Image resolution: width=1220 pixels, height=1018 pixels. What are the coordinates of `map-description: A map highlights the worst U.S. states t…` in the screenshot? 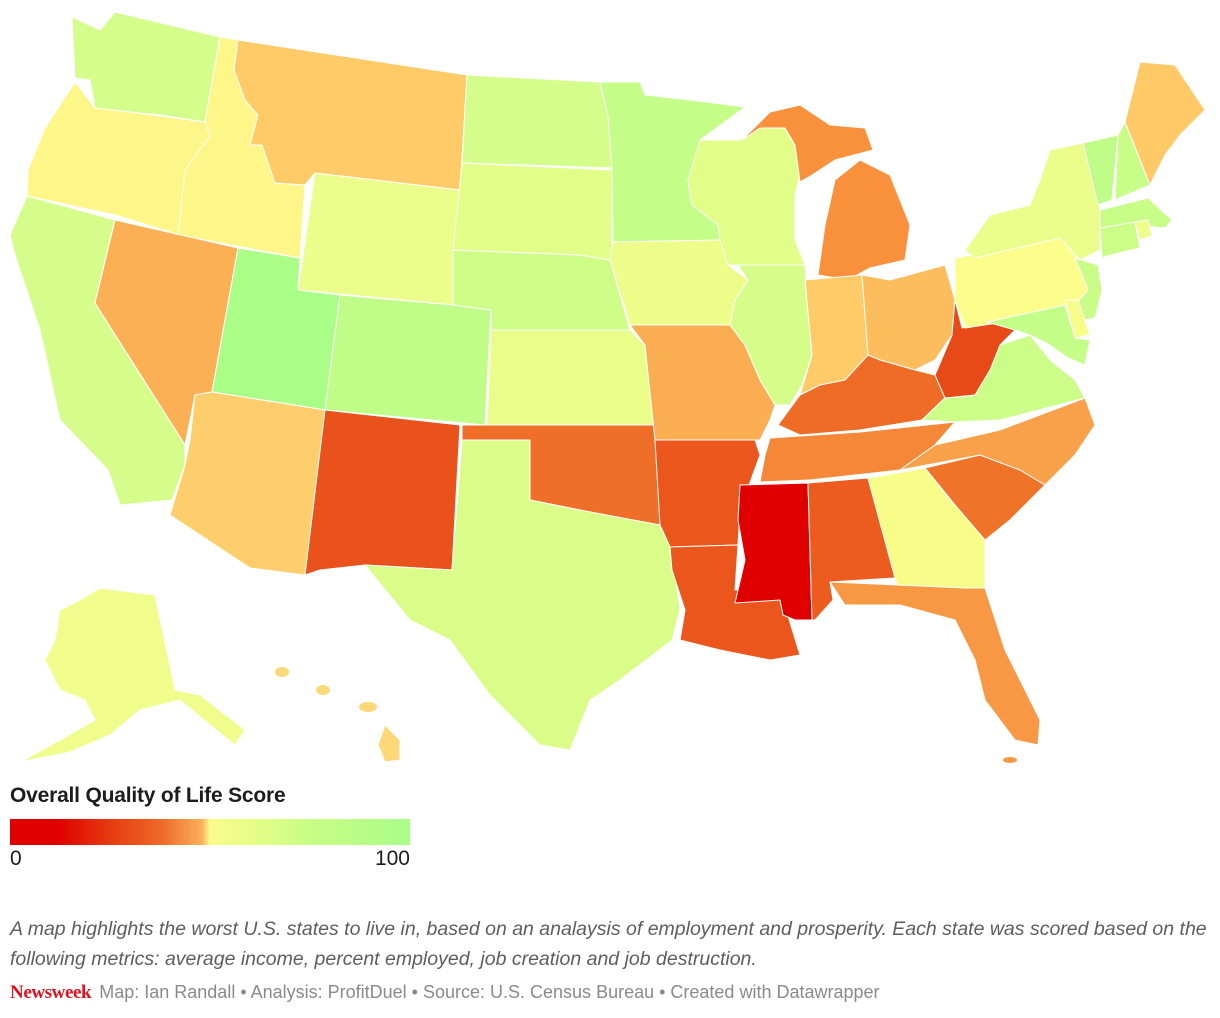 It's located at (608, 944).